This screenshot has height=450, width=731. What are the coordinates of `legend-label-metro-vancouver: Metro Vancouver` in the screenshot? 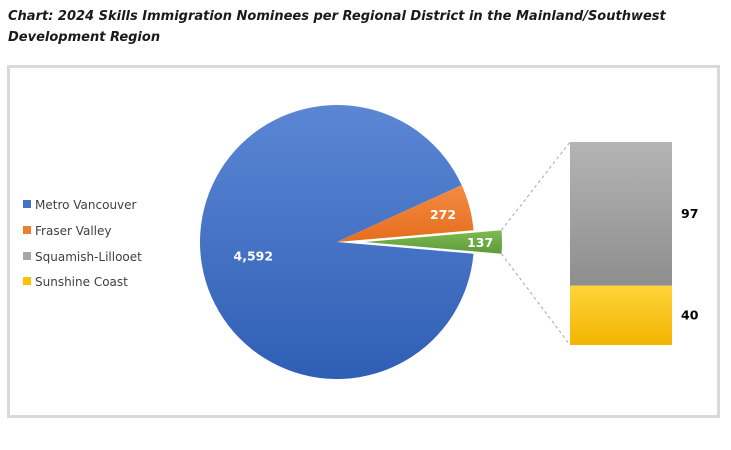 It's located at (86, 205).